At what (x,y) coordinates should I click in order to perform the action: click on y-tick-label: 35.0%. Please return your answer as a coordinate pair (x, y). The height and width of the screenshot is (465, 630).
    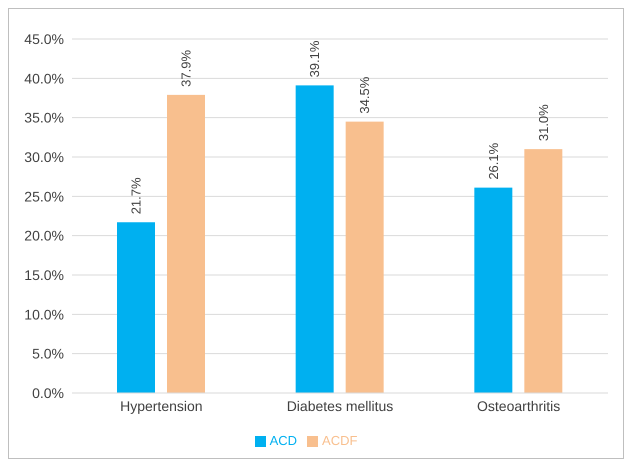
    Looking at the image, I should click on (44, 118).